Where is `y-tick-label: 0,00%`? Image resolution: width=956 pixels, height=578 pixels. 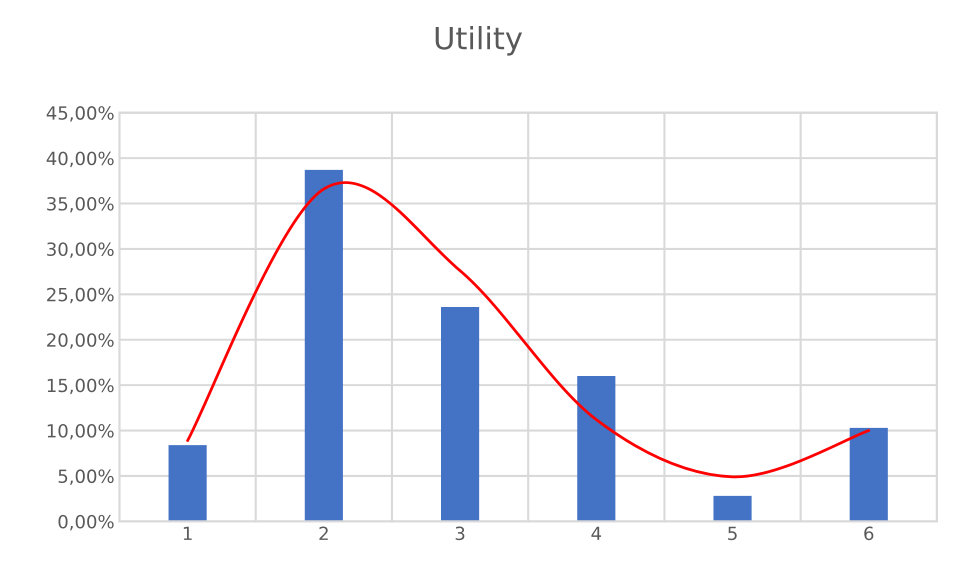
y-tick-label: 0,00% is located at coordinates (86, 522).